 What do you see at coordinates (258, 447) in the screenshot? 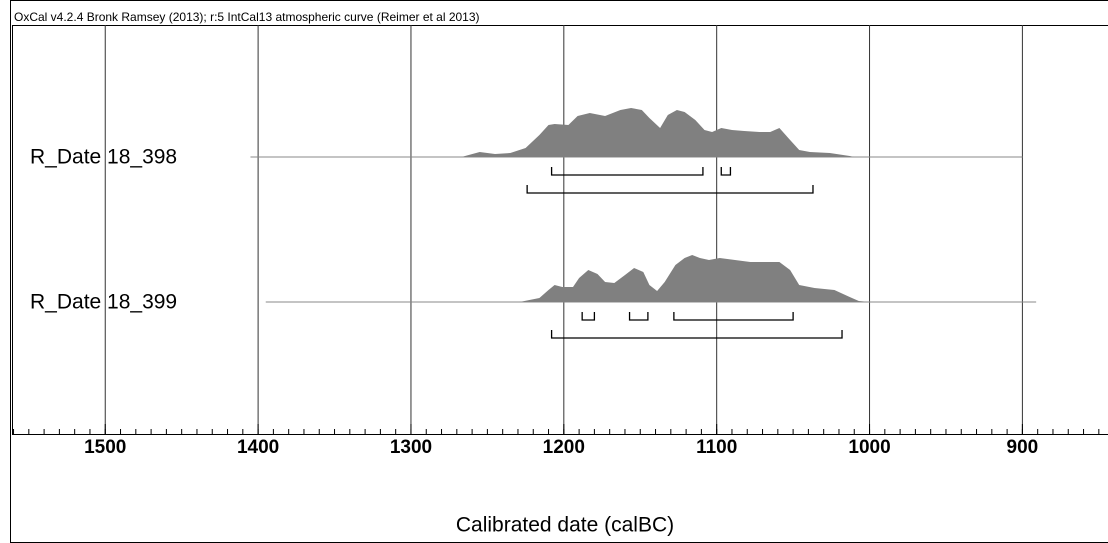
I see `x-tick-label: 1400` at bounding box center [258, 447].